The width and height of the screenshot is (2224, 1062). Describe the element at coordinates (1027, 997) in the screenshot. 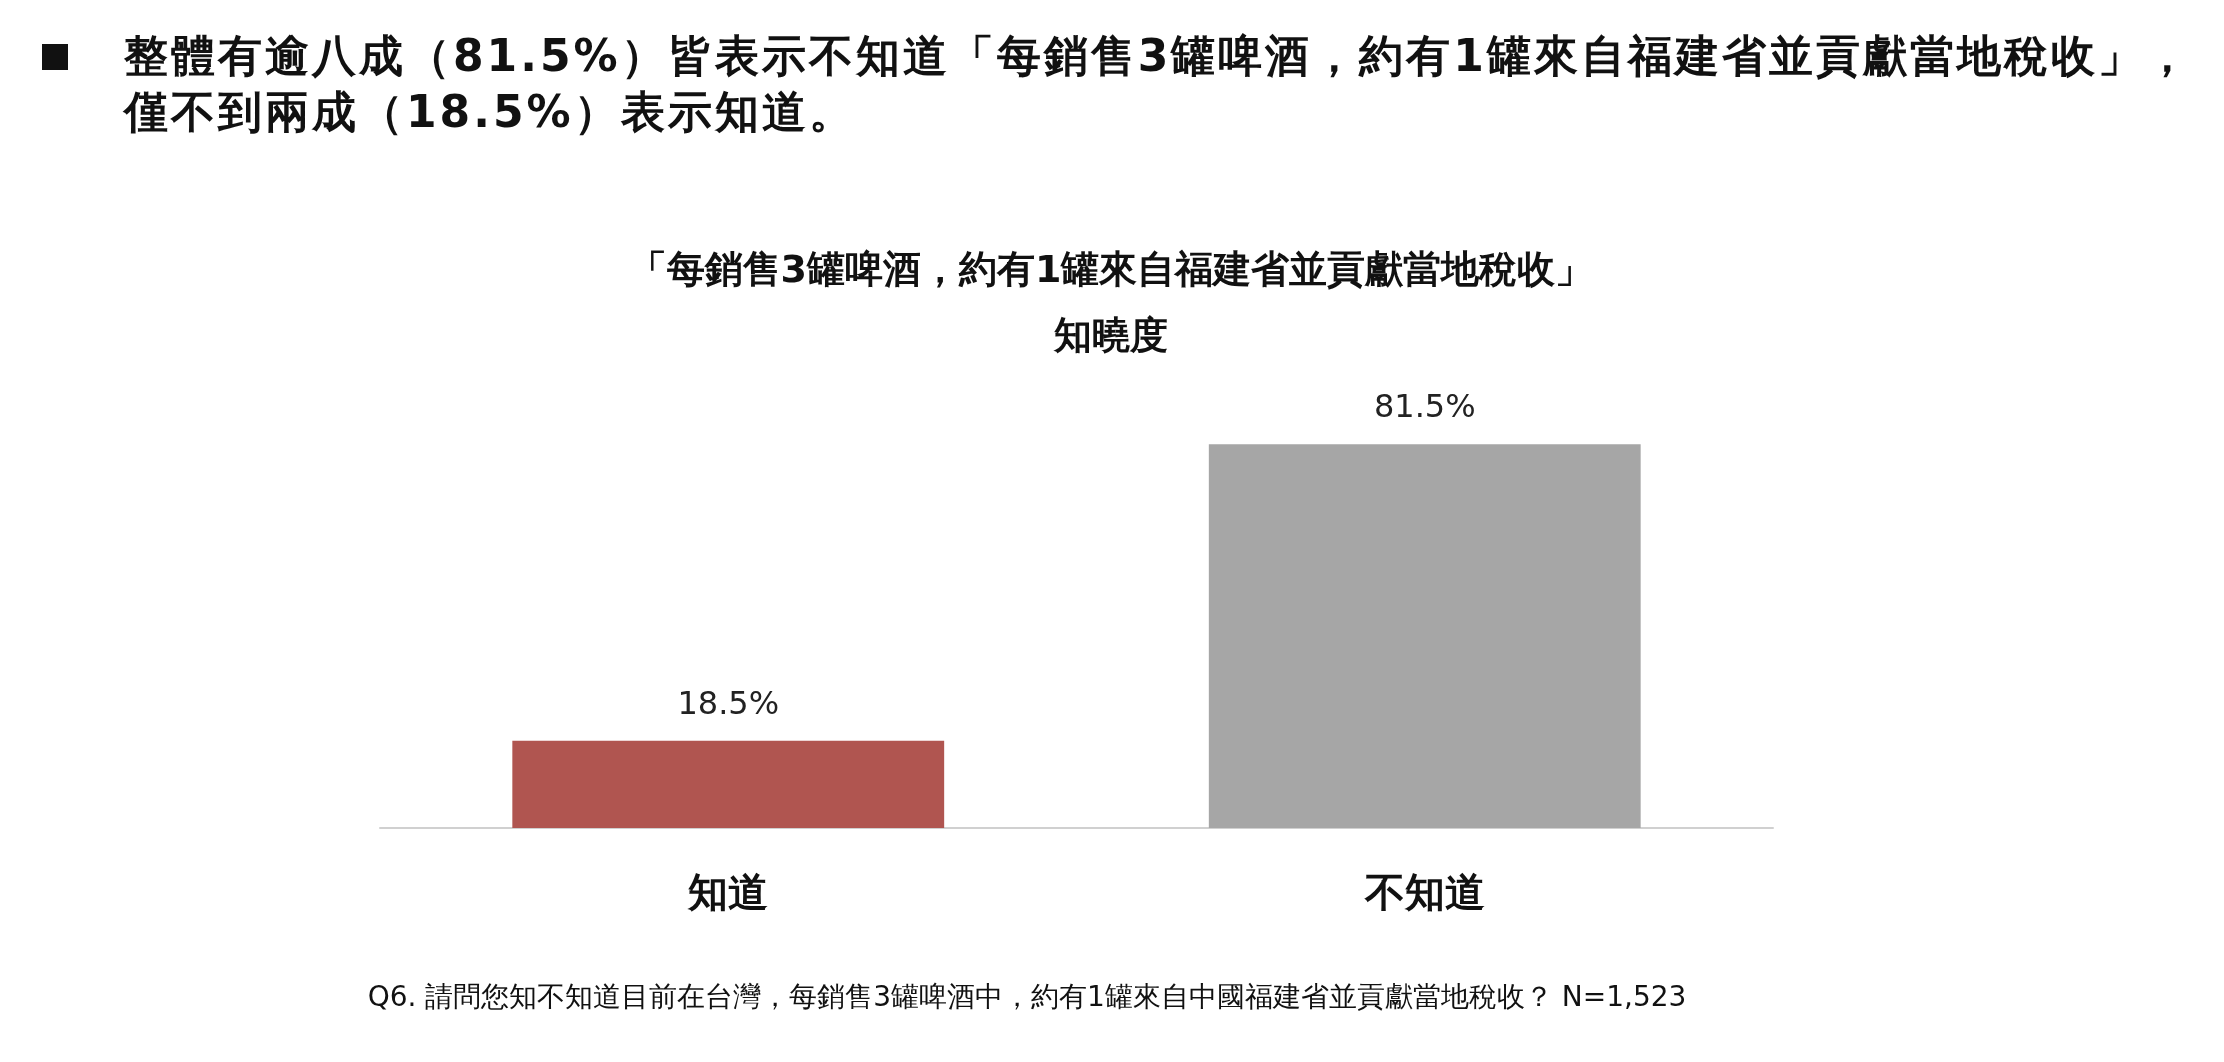

I see `text: Q6. 請問您知不知道目前在台灣，每銷售3罐啤酒中，約有1罐來自中國福建省並貢獻當地稅收？ N=1,523` at that location.